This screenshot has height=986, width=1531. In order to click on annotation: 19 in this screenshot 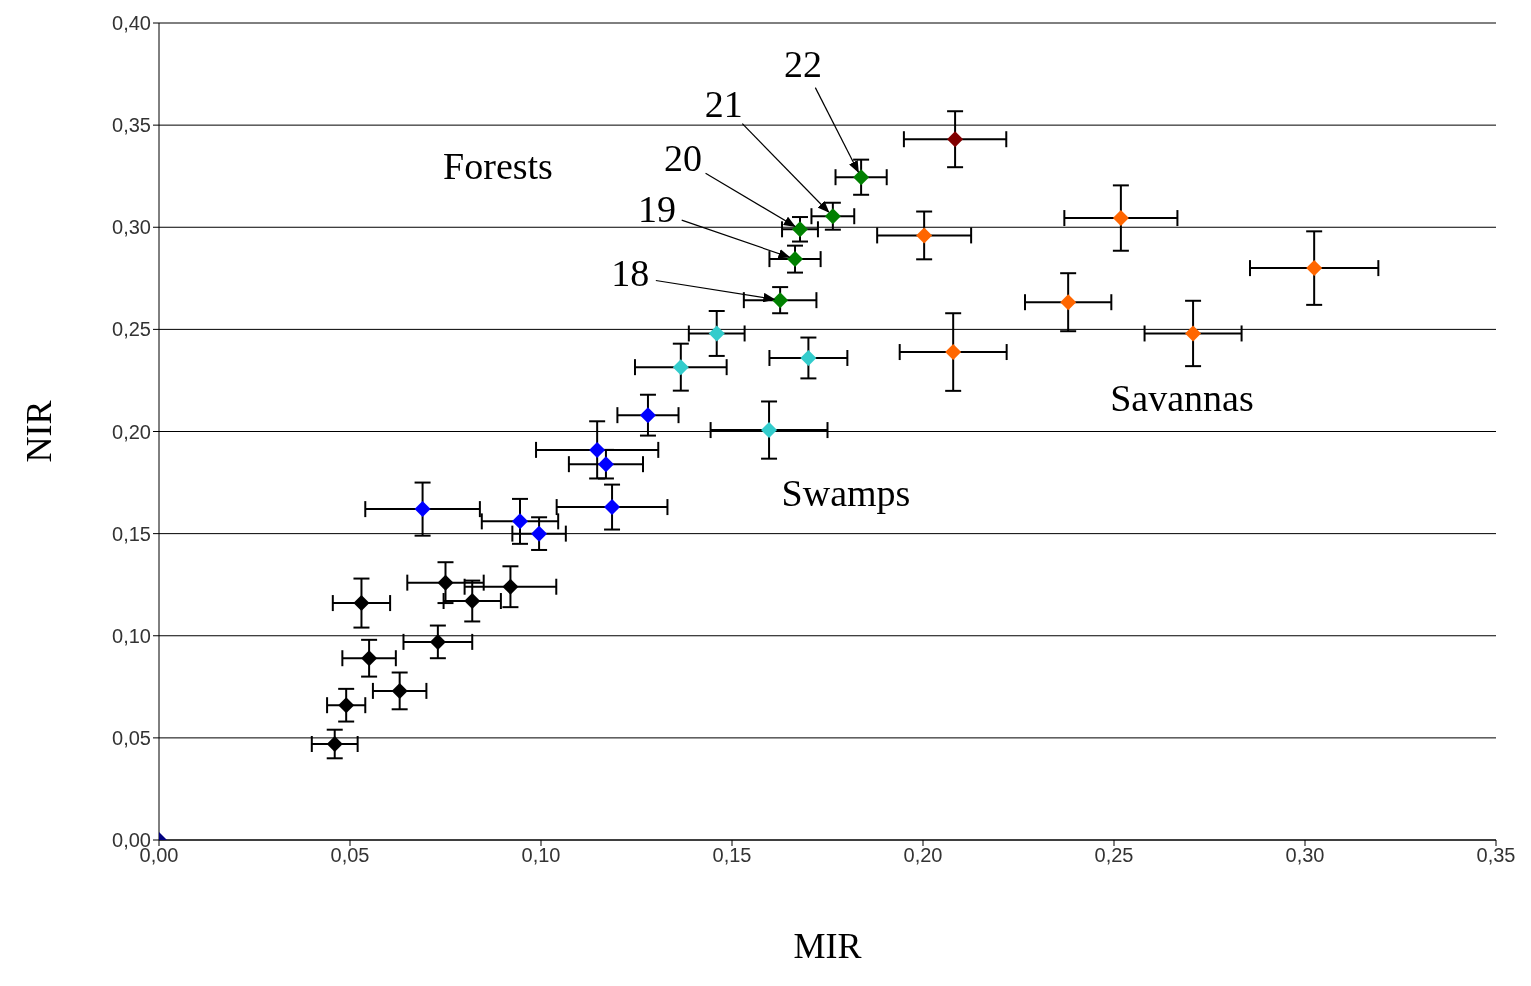, I will do `click(657, 208)`.